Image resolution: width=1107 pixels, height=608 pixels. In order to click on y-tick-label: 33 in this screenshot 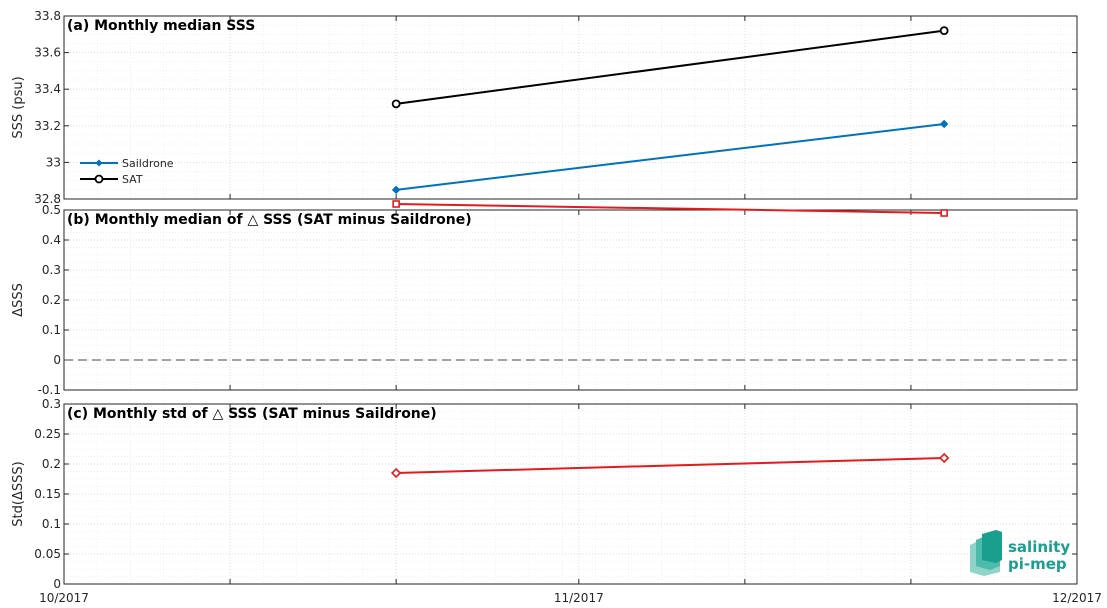, I will do `click(53, 162)`.